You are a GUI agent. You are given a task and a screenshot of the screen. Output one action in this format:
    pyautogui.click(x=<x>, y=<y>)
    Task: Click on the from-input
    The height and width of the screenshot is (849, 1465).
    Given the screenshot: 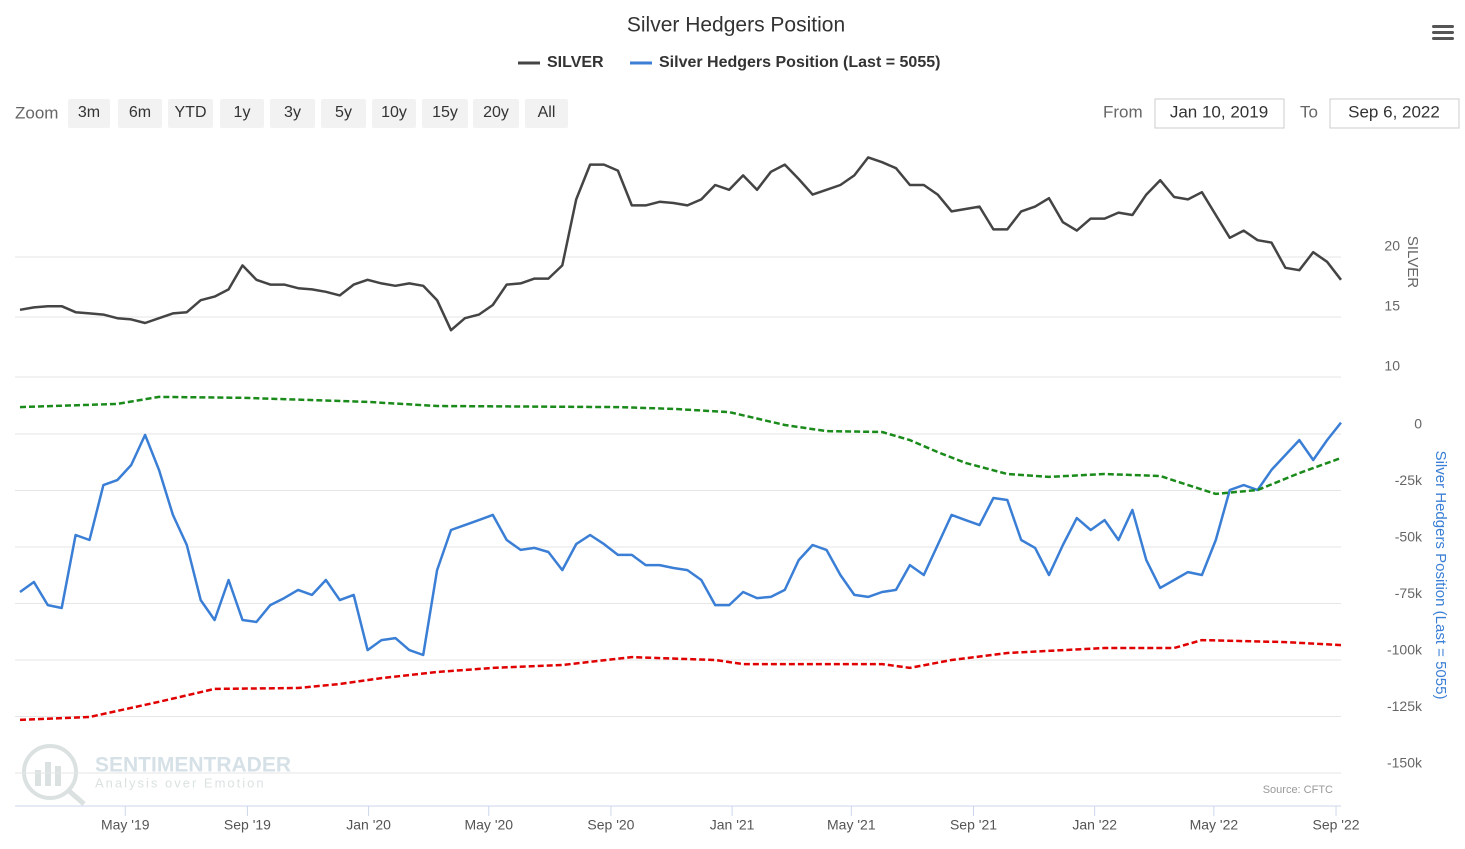 What is the action you would take?
    pyautogui.click(x=1219, y=113)
    